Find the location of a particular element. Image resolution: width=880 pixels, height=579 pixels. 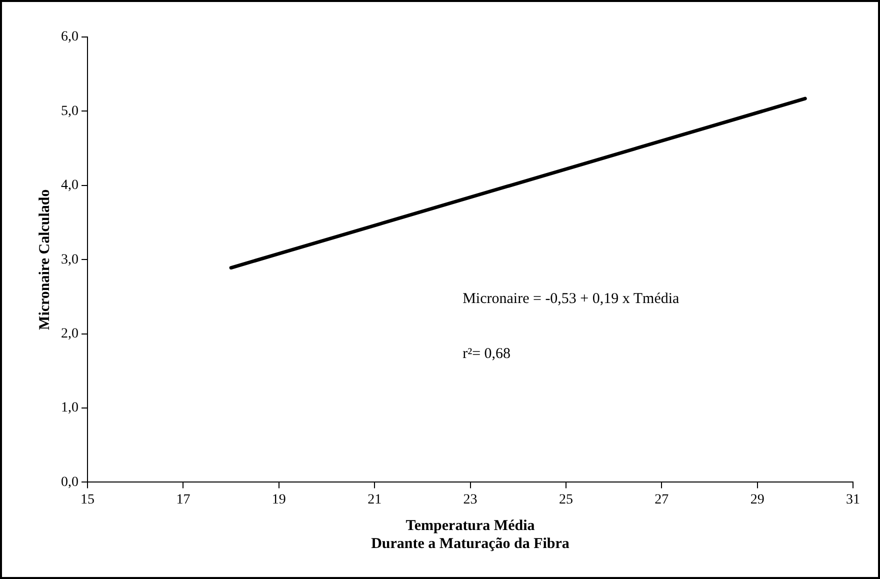

x-tick-label: 23 is located at coordinates (470, 500).